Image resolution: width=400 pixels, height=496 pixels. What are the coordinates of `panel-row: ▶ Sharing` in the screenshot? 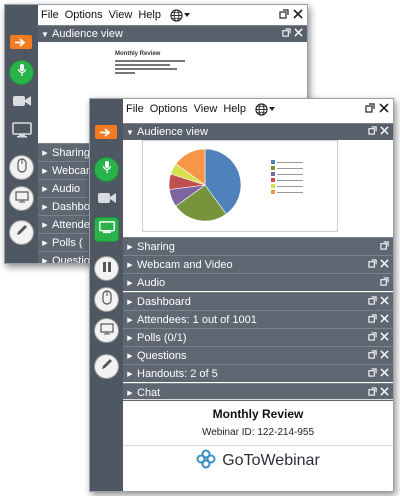 It's located at (258, 246).